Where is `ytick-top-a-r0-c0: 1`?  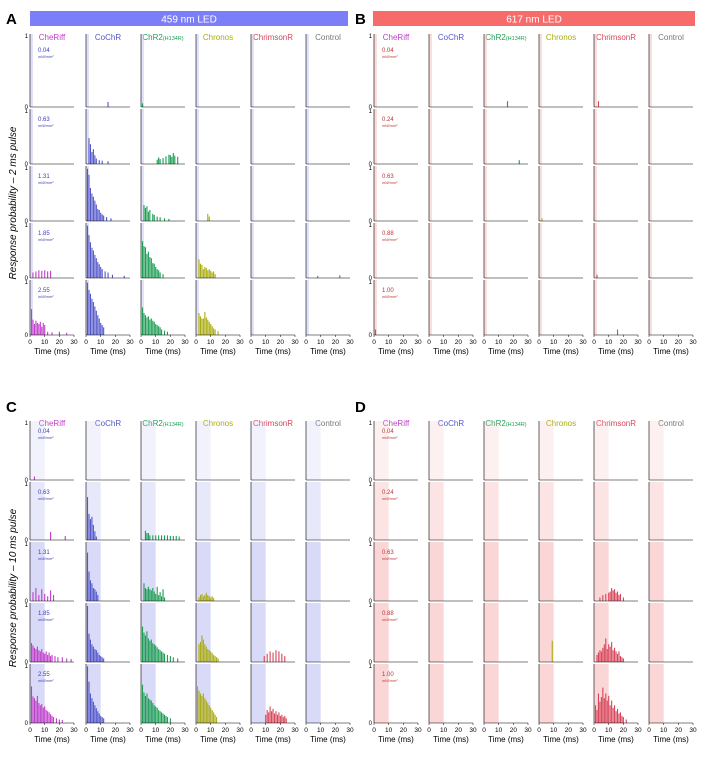 ytick-top-a-r0-c0: 1 is located at coordinates (27, 37).